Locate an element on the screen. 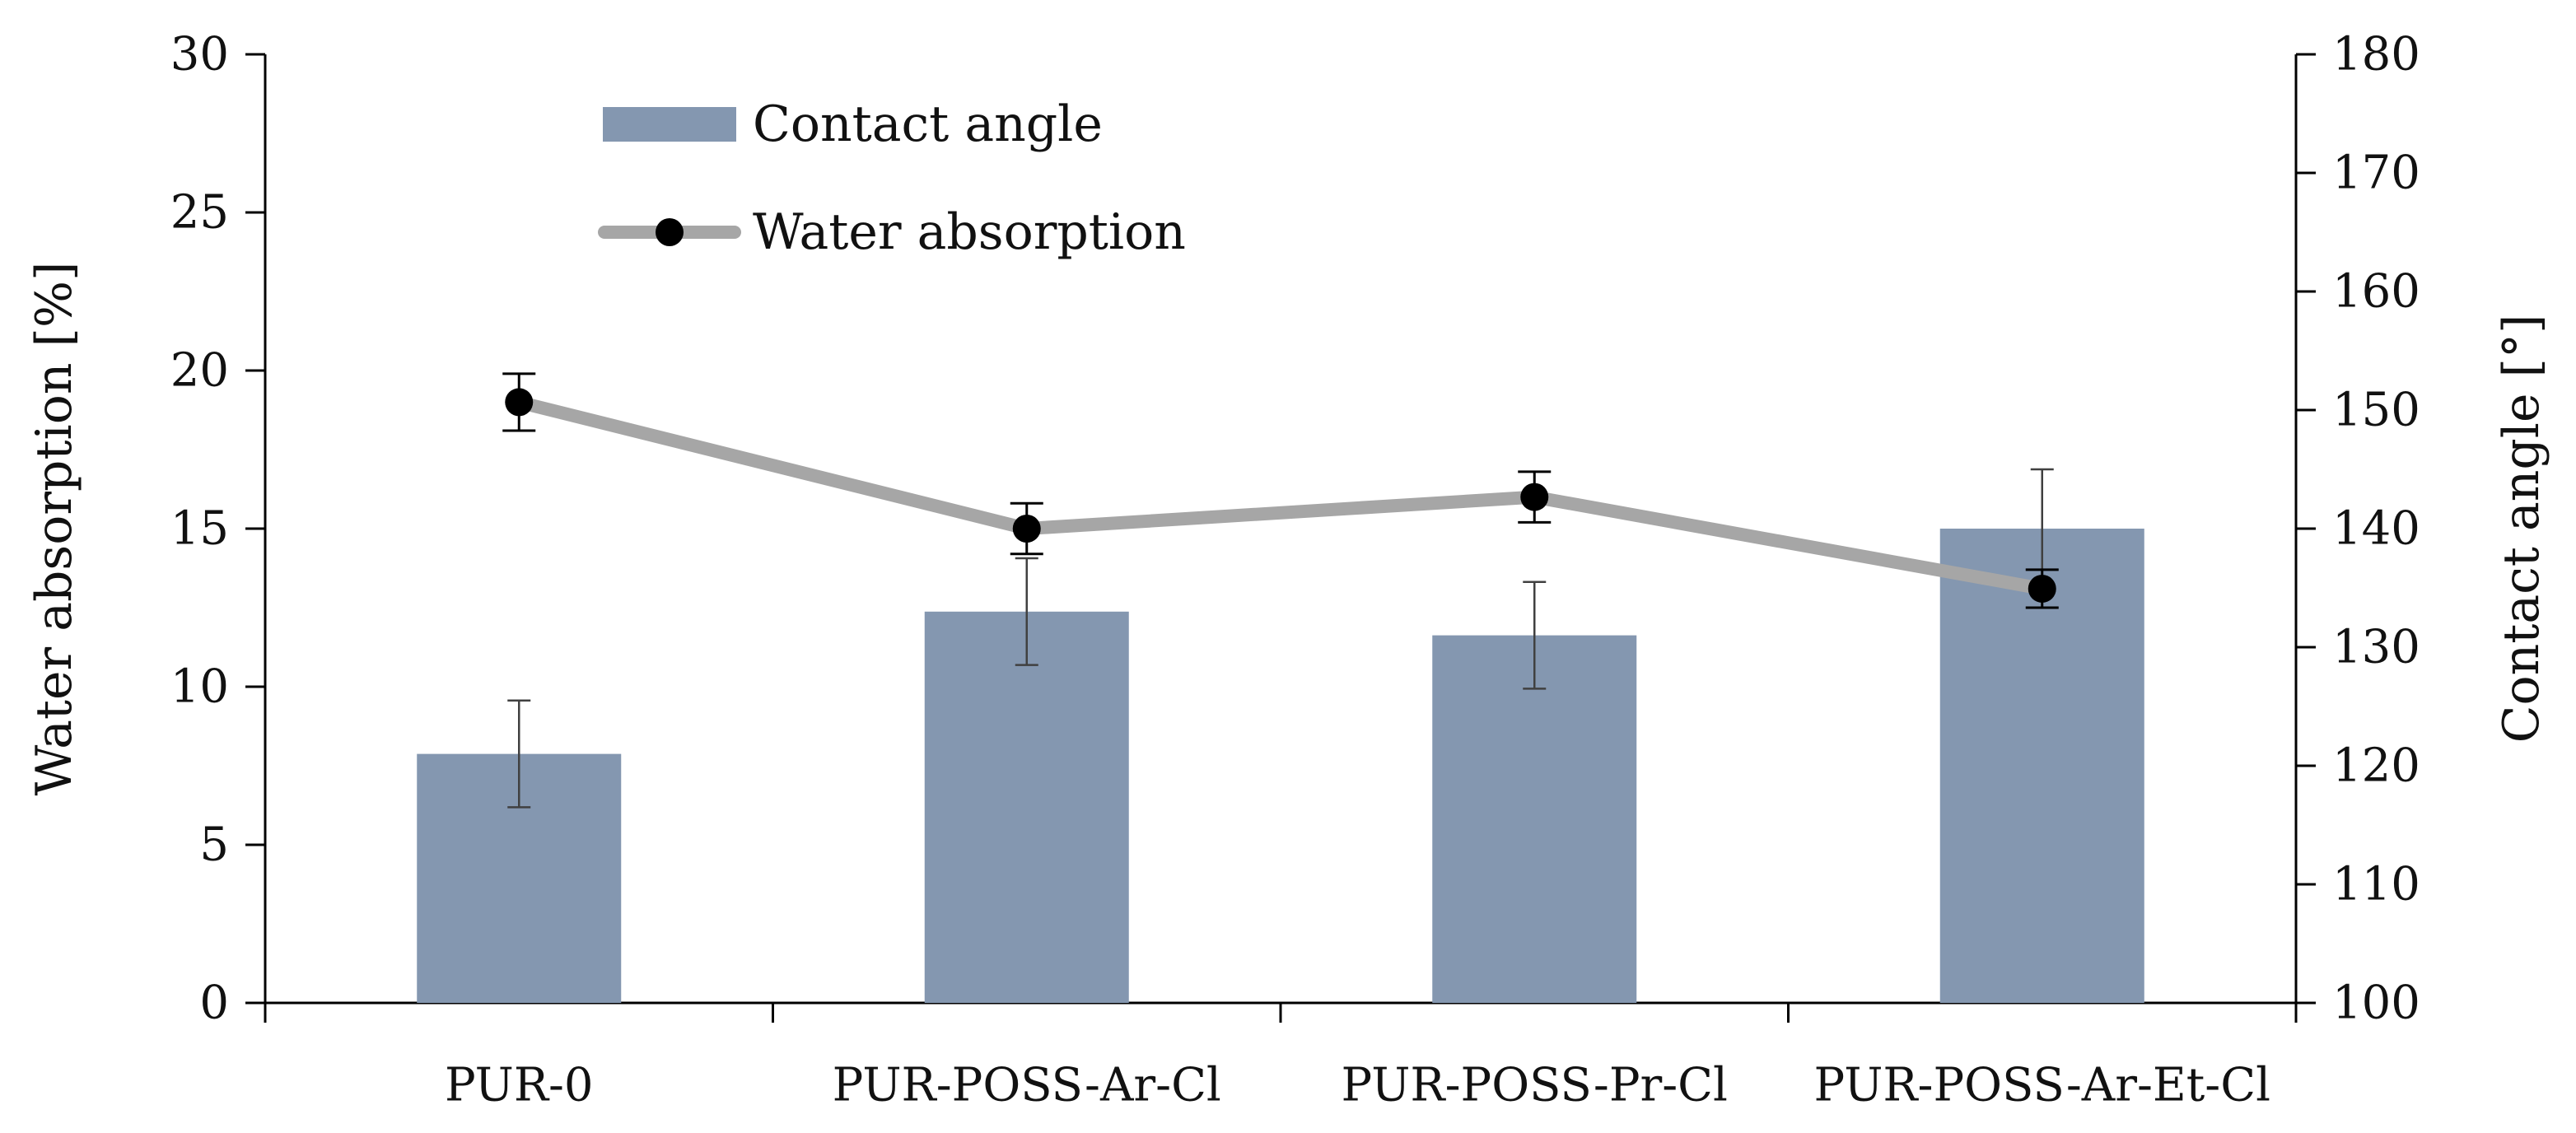  right-tick-label: 120 is located at coordinates (2376, 766).